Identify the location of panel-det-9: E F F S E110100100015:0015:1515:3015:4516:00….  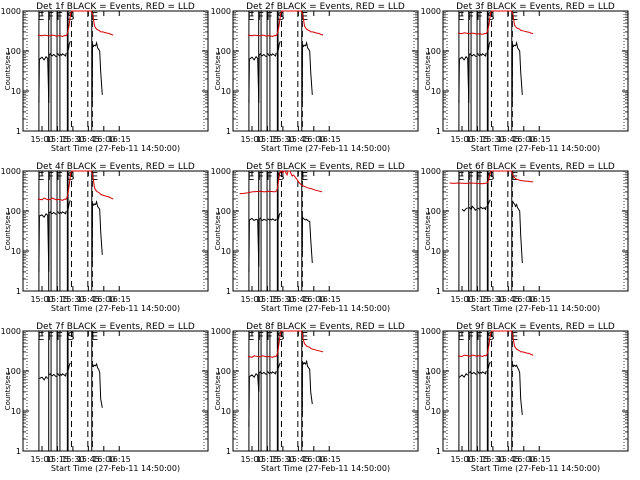
(525, 397).